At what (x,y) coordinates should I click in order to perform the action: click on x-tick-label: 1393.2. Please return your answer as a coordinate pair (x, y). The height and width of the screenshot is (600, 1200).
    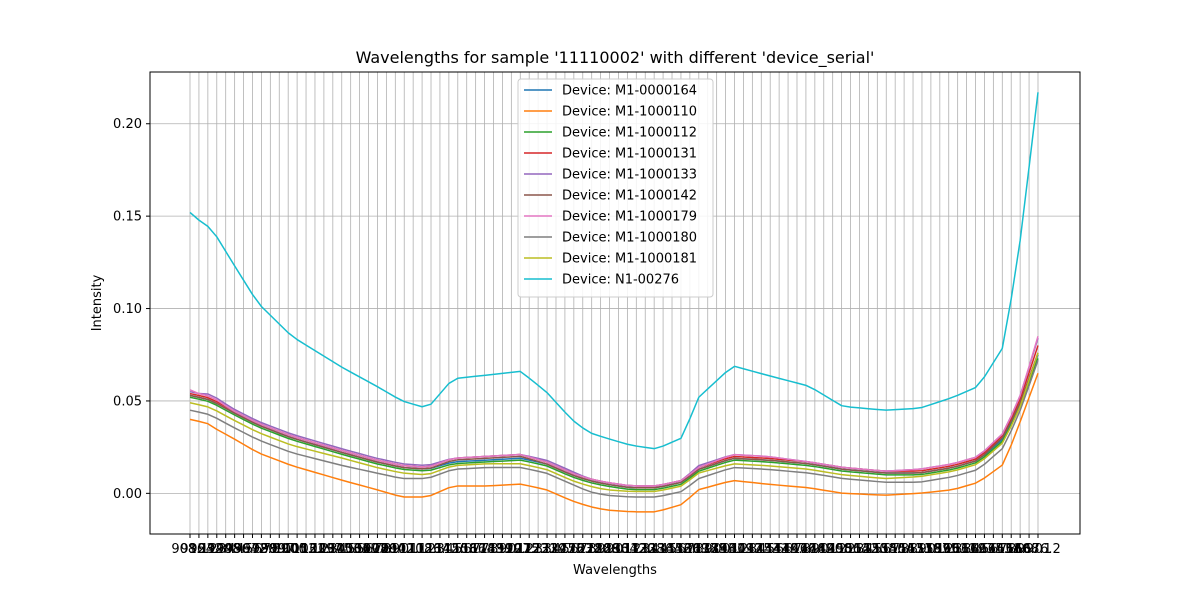
    Looking at the image, I should click on (726, 549).